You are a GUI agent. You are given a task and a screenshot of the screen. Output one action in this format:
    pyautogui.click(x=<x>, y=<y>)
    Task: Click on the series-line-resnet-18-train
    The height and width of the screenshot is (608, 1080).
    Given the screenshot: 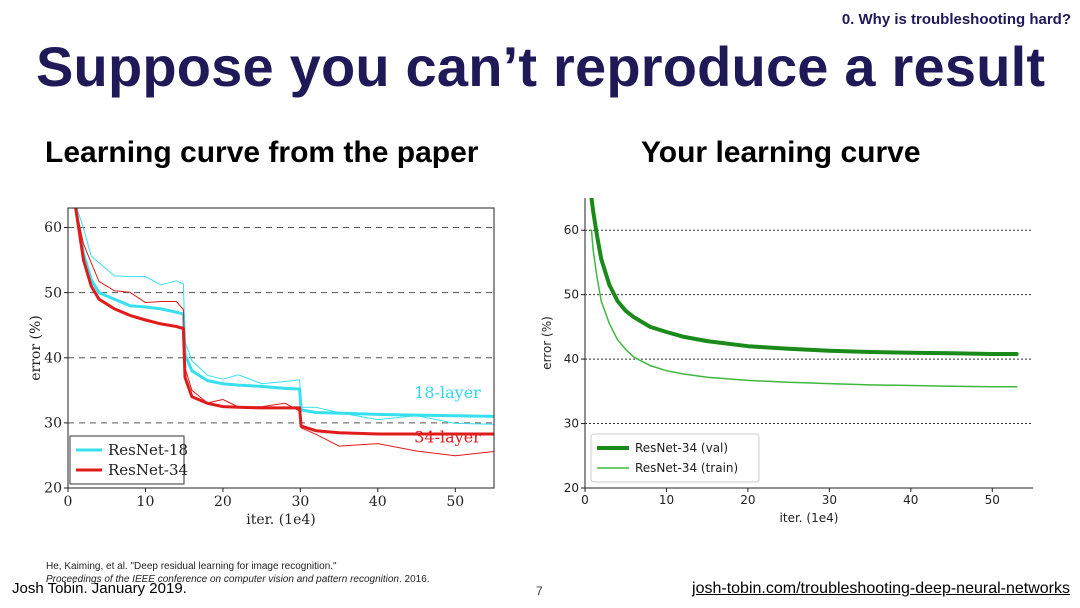 What is the action you would take?
    pyautogui.click(x=285, y=316)
    